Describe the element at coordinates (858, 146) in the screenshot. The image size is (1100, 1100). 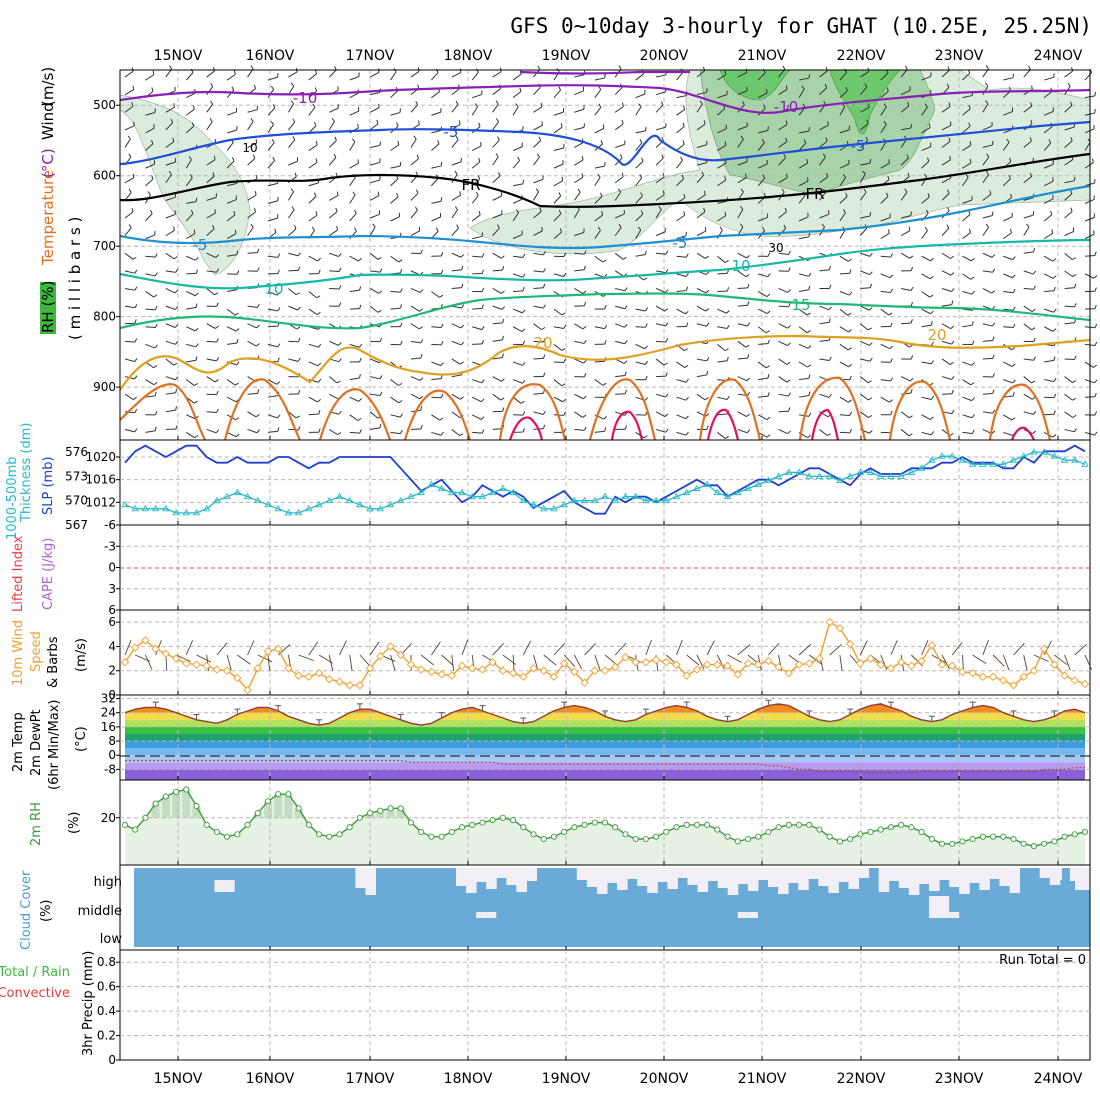
I see `contour-label: -5` at that location.